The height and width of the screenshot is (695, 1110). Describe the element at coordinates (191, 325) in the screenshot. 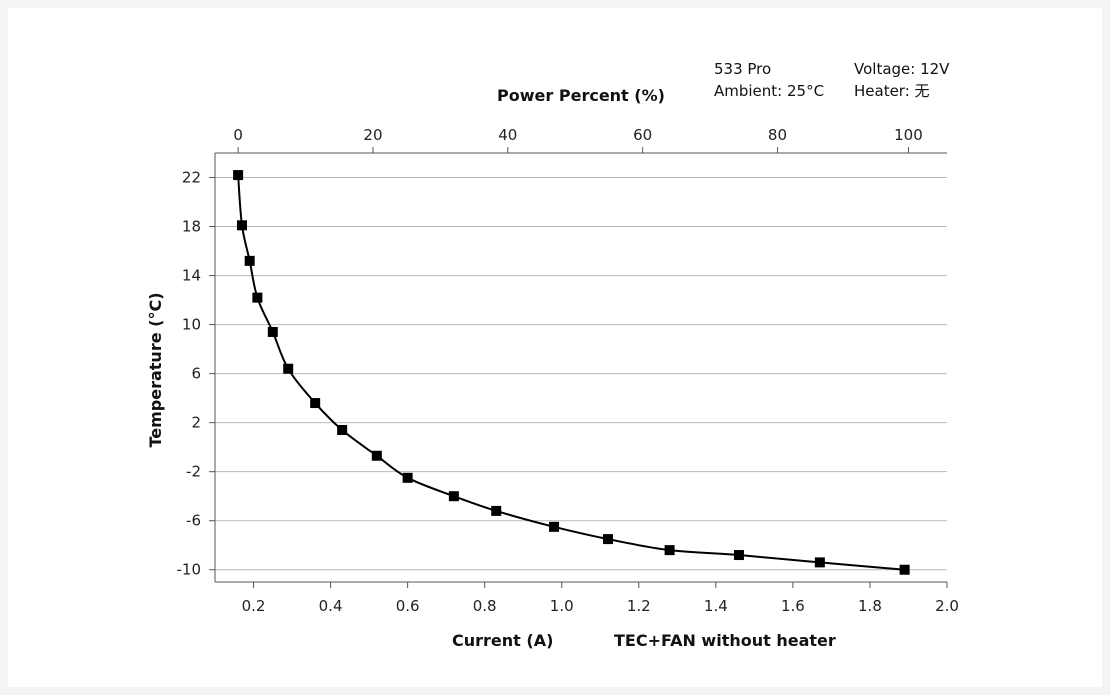

I see `y-tick-label: 10` at that location.